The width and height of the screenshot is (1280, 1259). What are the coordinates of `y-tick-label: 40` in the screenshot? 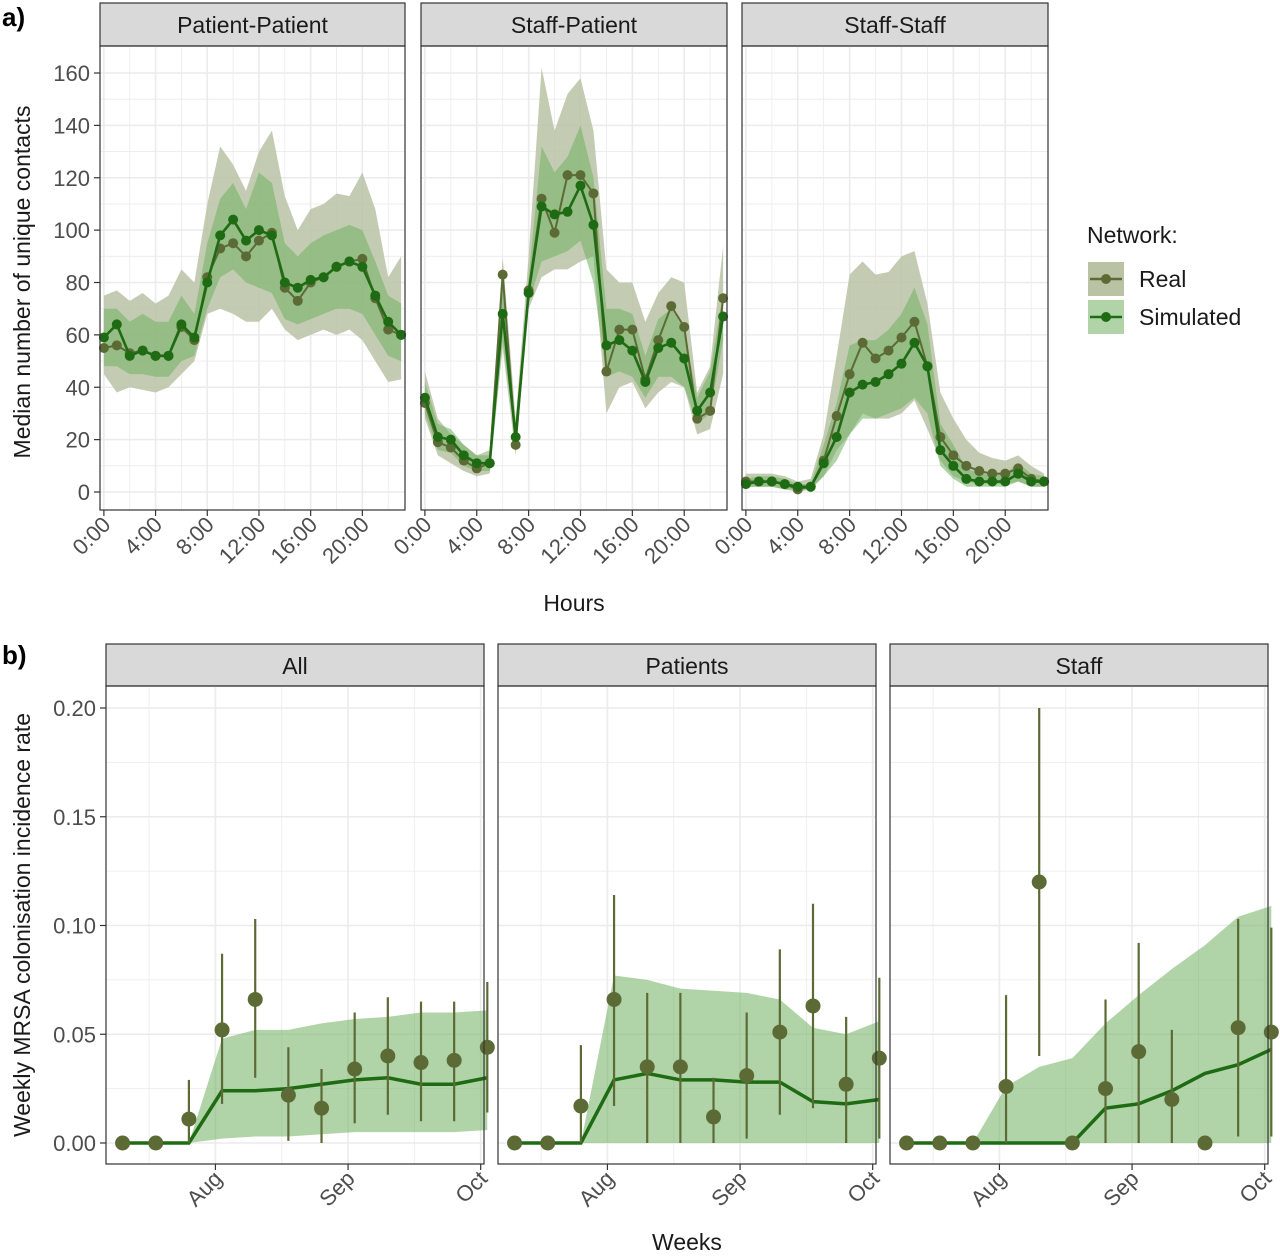 It's located at (78, 387).